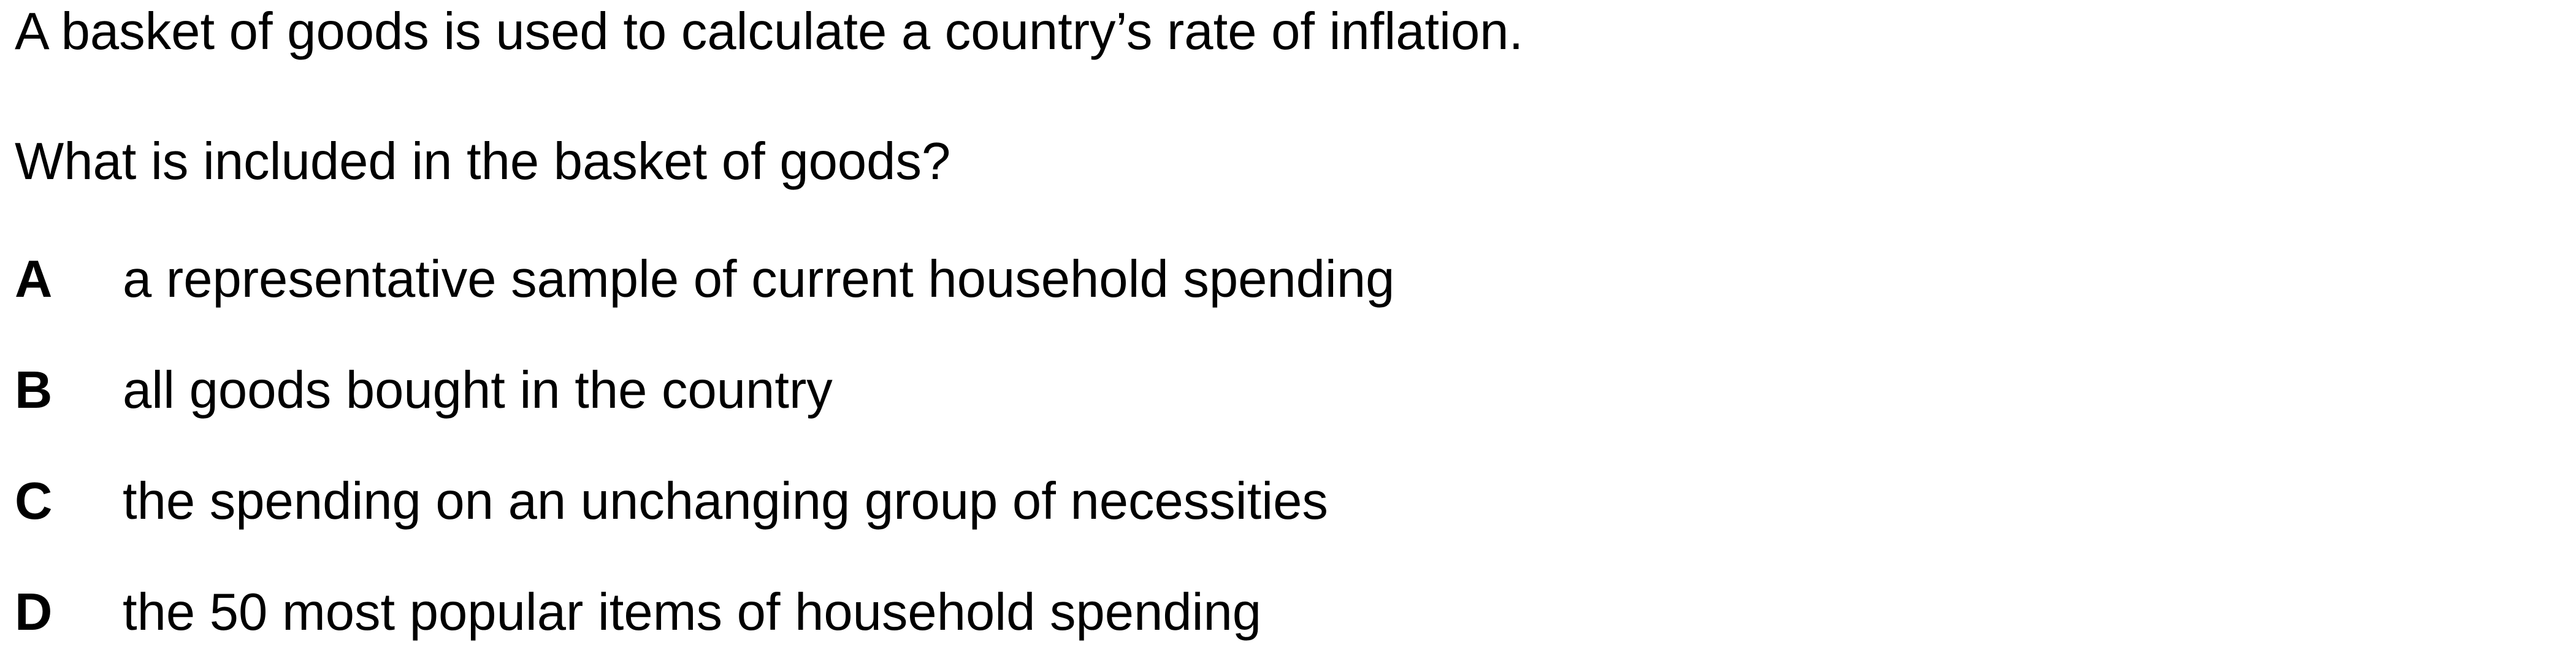 The height and width of the screenshot is (658, 2576). What do you see at coordinates (483, 162) in the screenshot?
I see `question-prompt: What is included in the basket of goods?` at bounding box center [483, 162].